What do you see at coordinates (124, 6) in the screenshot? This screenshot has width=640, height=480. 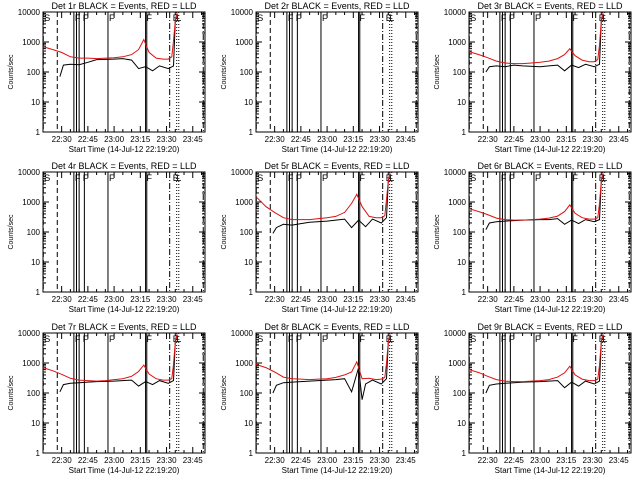 I see `panel-title: Det 1r BLACK = Events, RED = LLD` at bounding box center [124, 6].